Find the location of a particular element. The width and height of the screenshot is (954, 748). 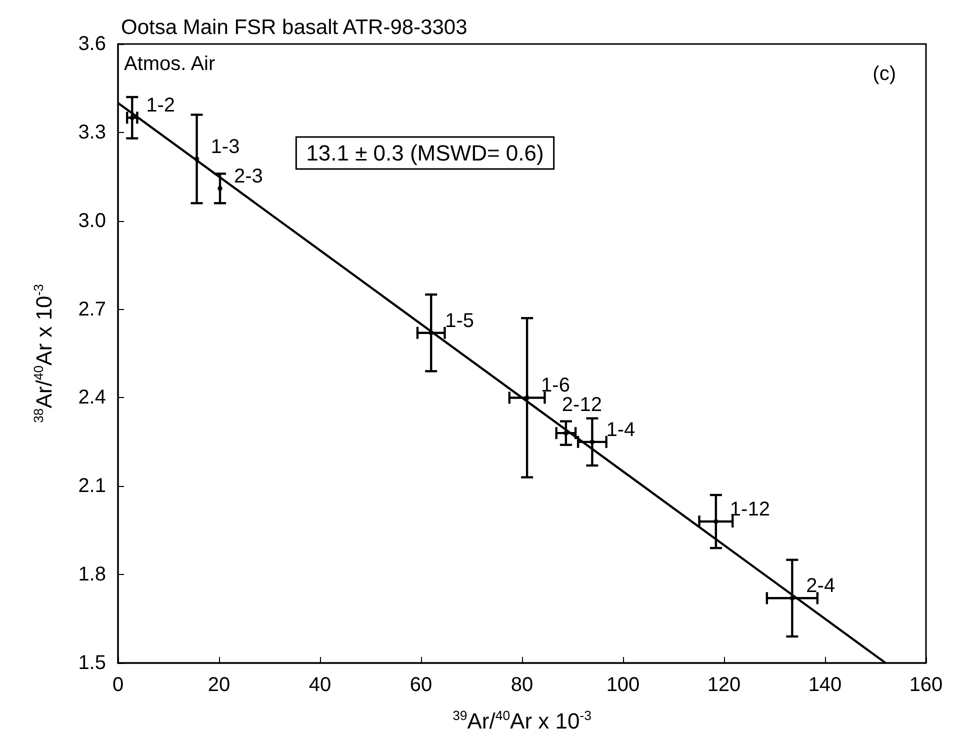

annotation: 1-12 is located at coordinates (750, 509).